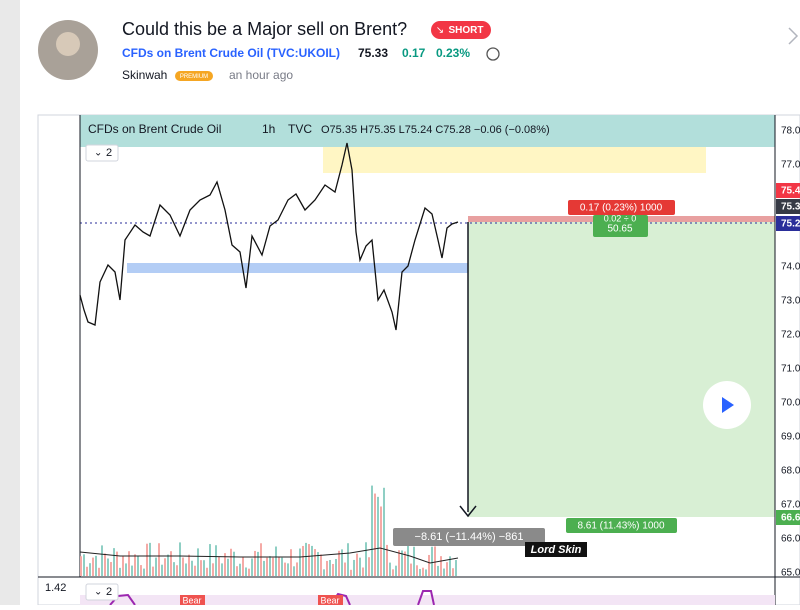  I want to click on legend-source: TVC, so click(300, 129).